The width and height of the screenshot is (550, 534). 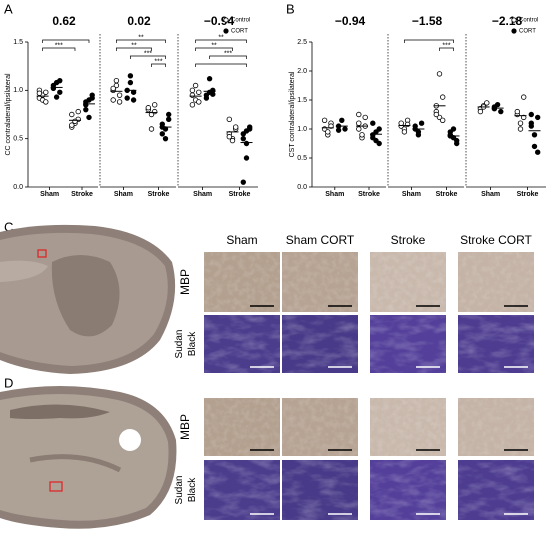 What do you see at coordinates (192, 489) in the screenshot?
I see `row-label: Black` at bounding box center [192, 489].